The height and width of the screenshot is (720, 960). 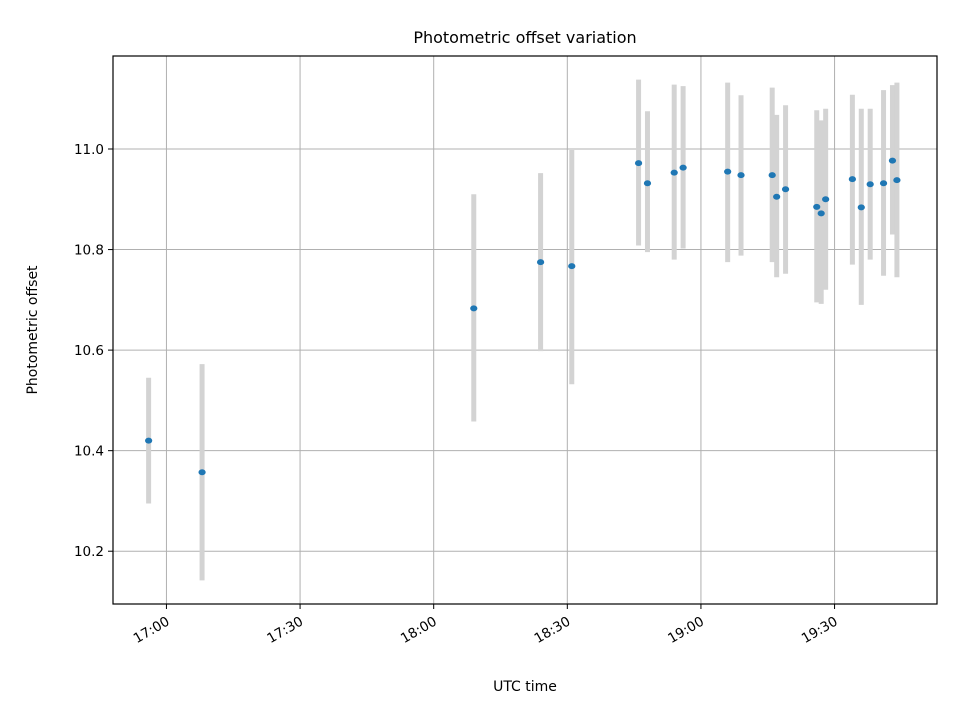 I want to click on y-tick-label: 11.0, so click(x=89, y=150).